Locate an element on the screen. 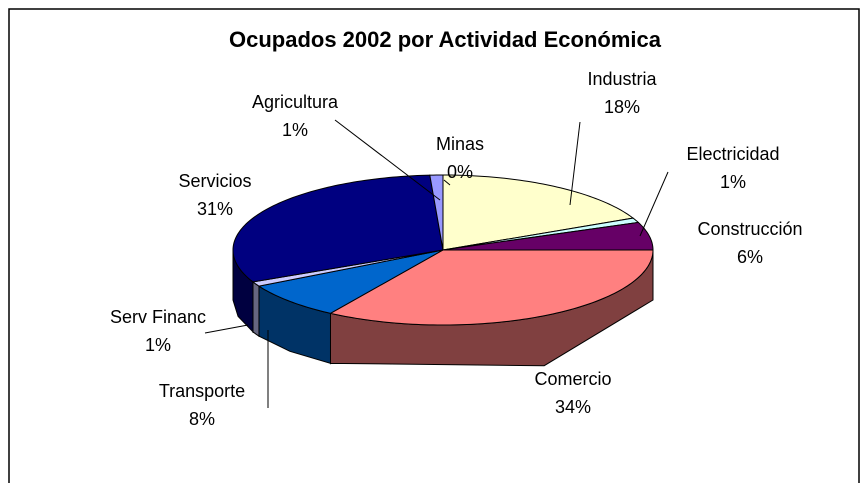  data-label-name: Industria is located at coordinates (622, 79).